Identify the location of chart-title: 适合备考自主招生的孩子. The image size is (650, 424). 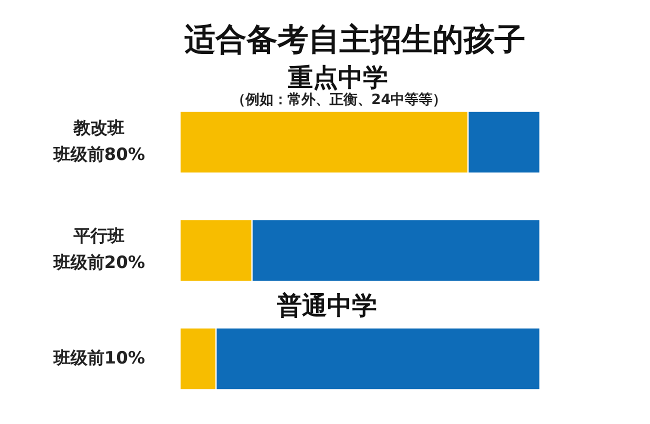
(355, 40).